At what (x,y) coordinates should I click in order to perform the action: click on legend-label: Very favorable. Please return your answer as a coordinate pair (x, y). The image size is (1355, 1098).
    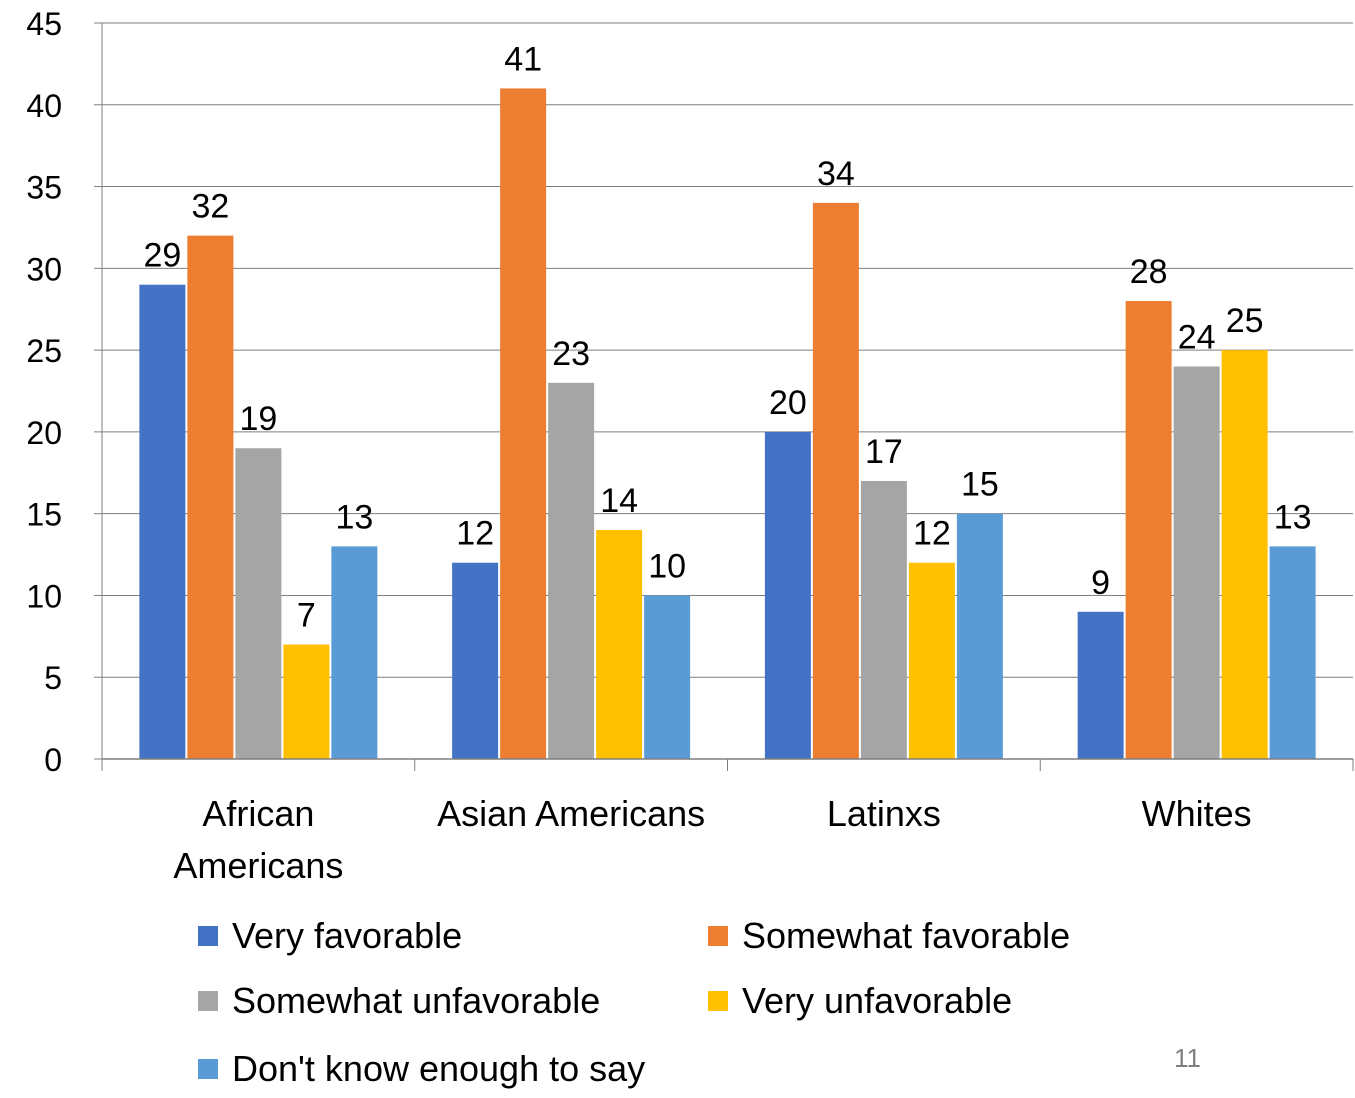
    Looking at the image, I should click on (347, 935).